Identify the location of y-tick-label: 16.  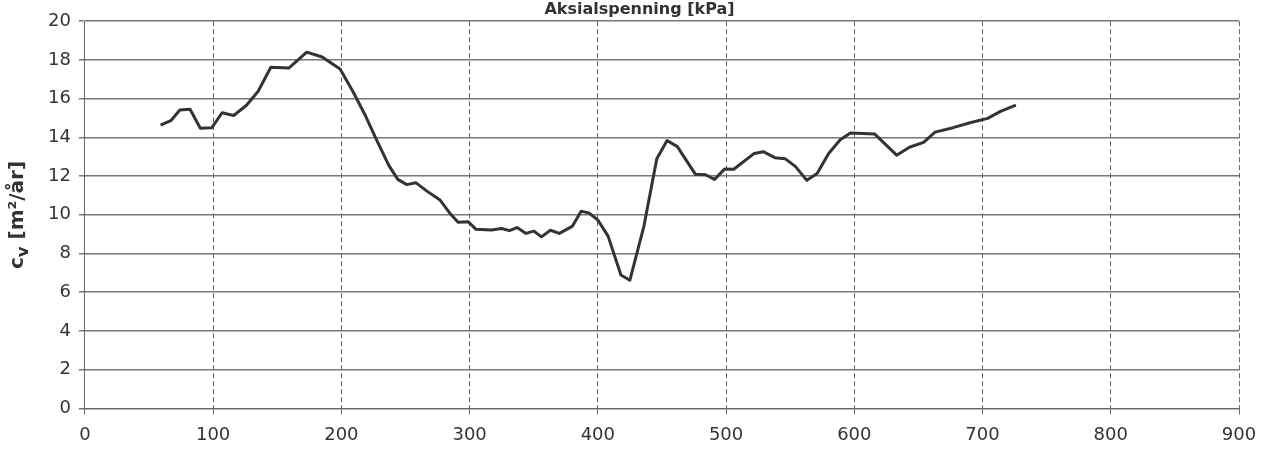
(59, 97).